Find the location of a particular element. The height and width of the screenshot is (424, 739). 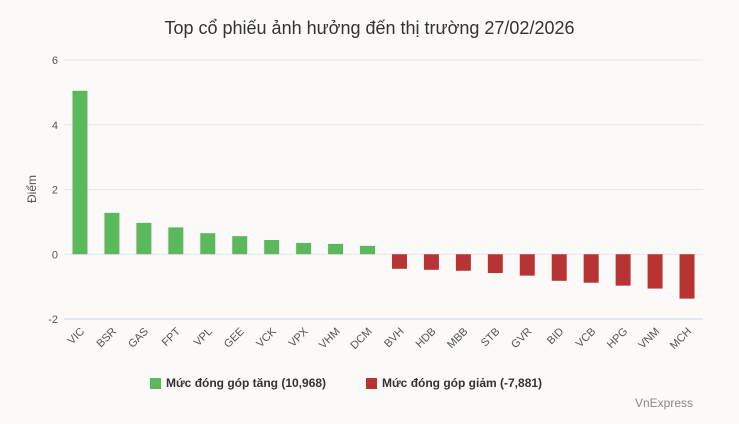

legend-label-down: Mức đóng góp giảm (-7,881) is located at coordinates (462, 383).